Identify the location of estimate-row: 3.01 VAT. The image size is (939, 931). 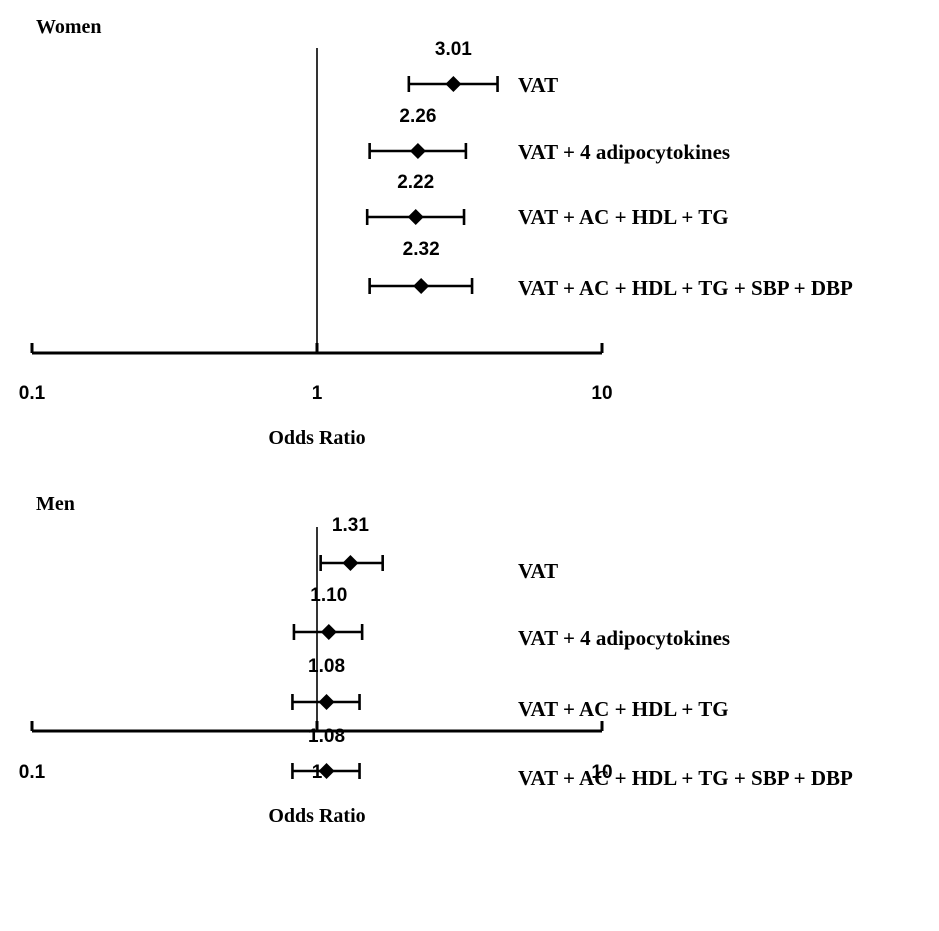
(482, 68).